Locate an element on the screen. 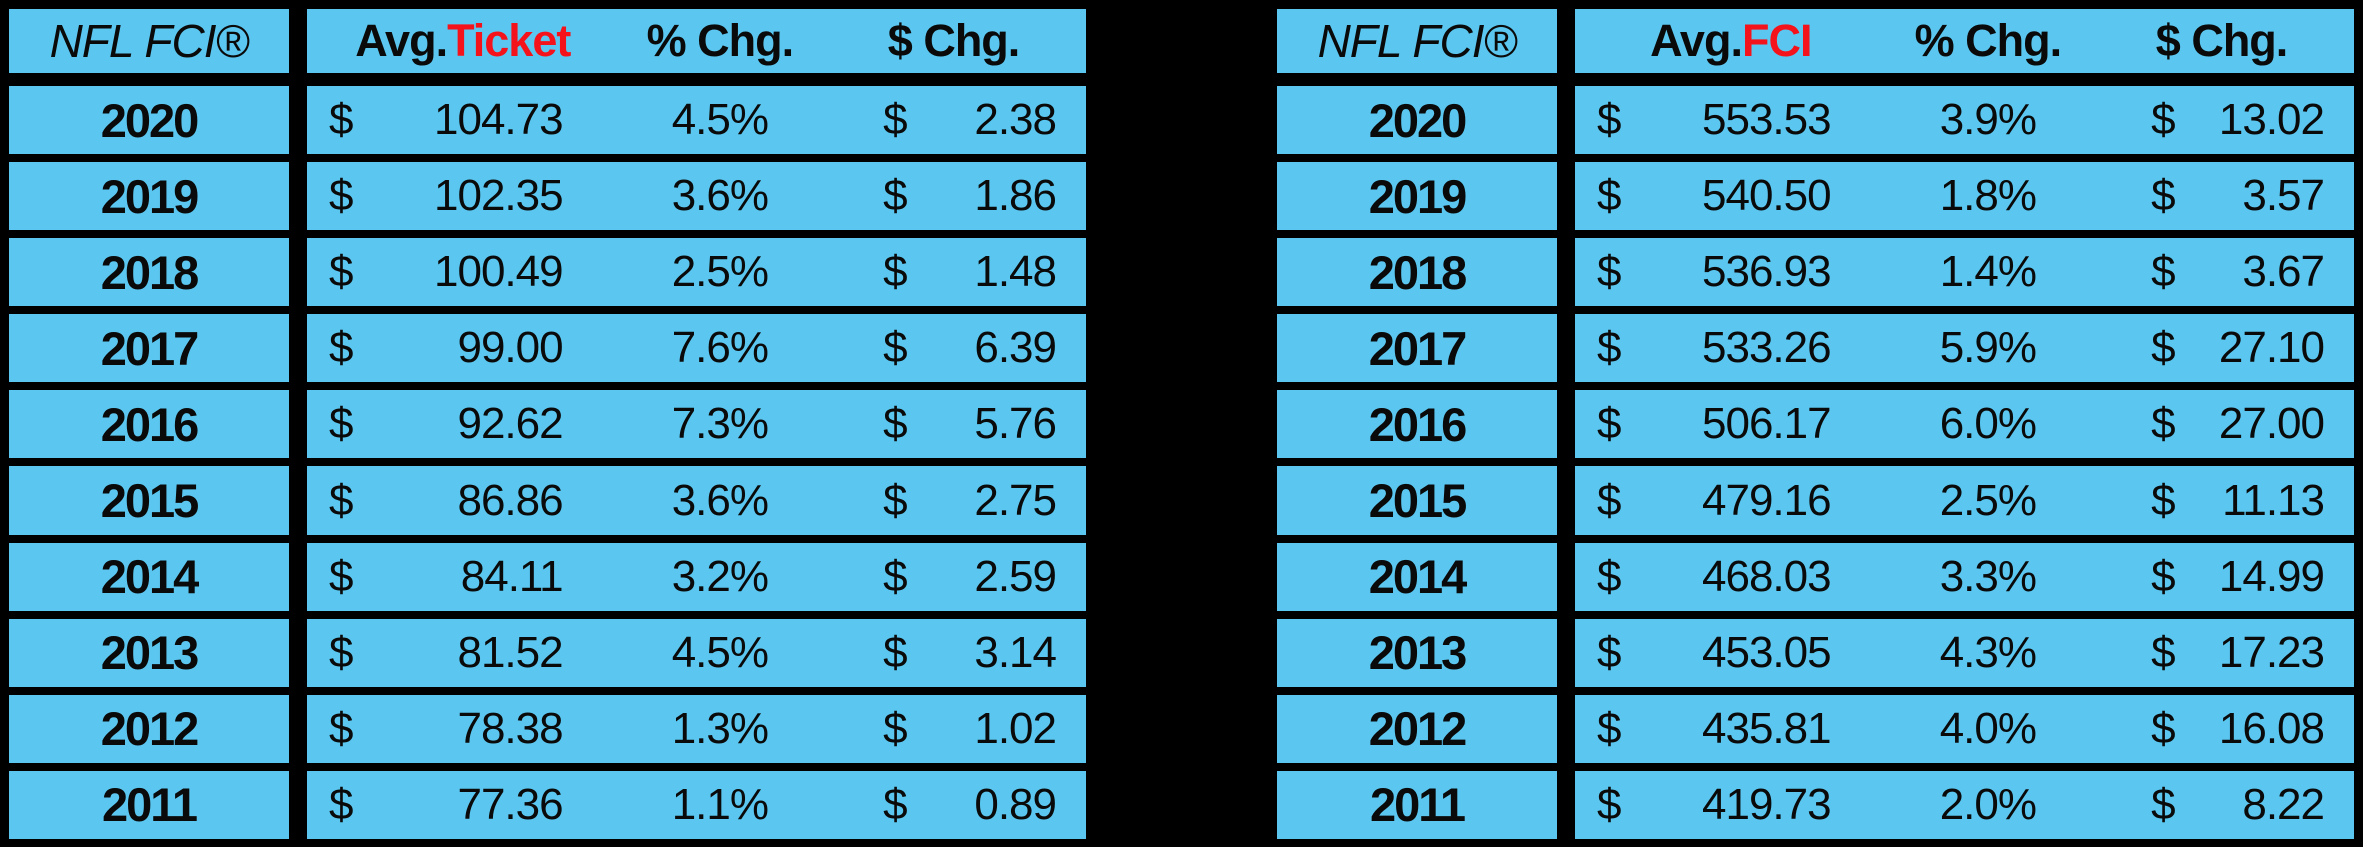 Image resolution: width=2363 pixels, height=847 pixels. data-cell: $ 81.52 4.5% $ 3.14 is located at coordinates (696, 652).